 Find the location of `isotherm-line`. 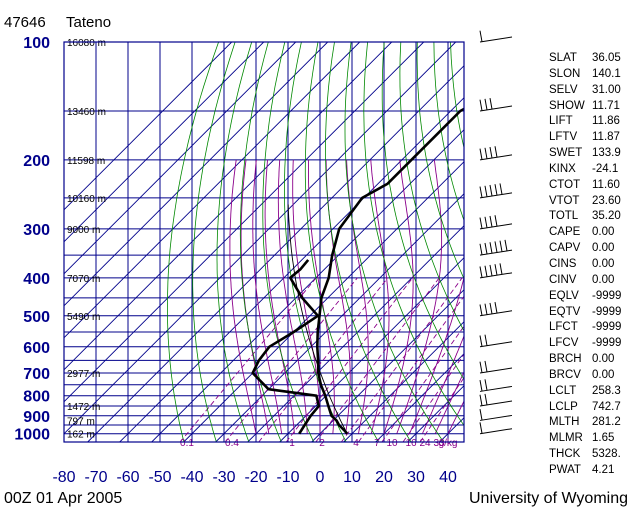

isotherm-line is located at coordinates (355, 333).